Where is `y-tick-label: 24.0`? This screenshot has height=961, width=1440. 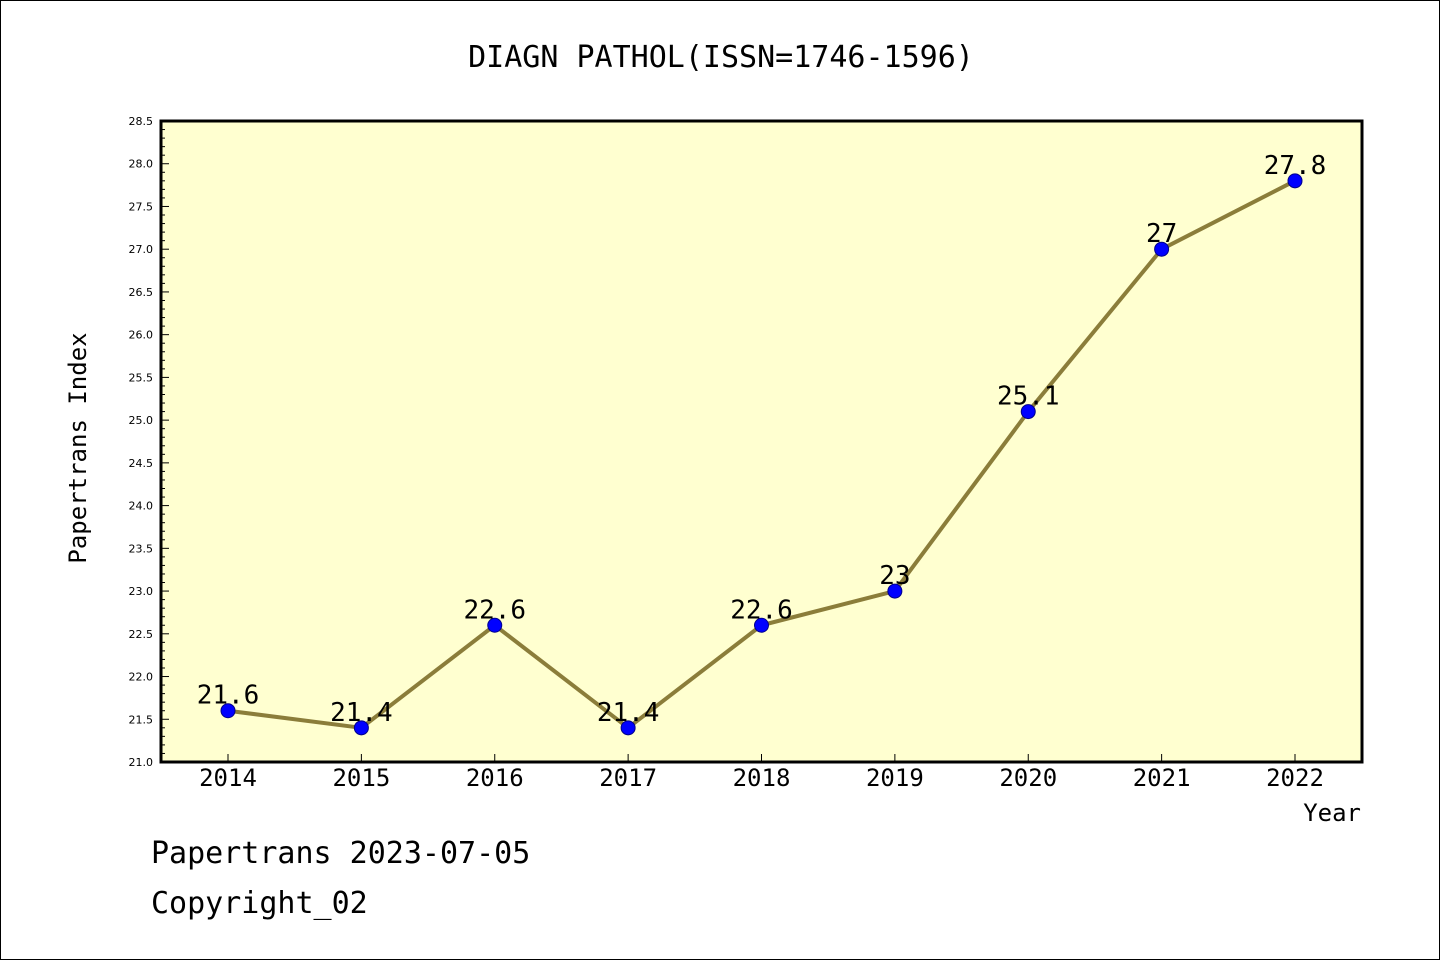
y-tick-label: 24.0 is located at coordinates (141, 506).